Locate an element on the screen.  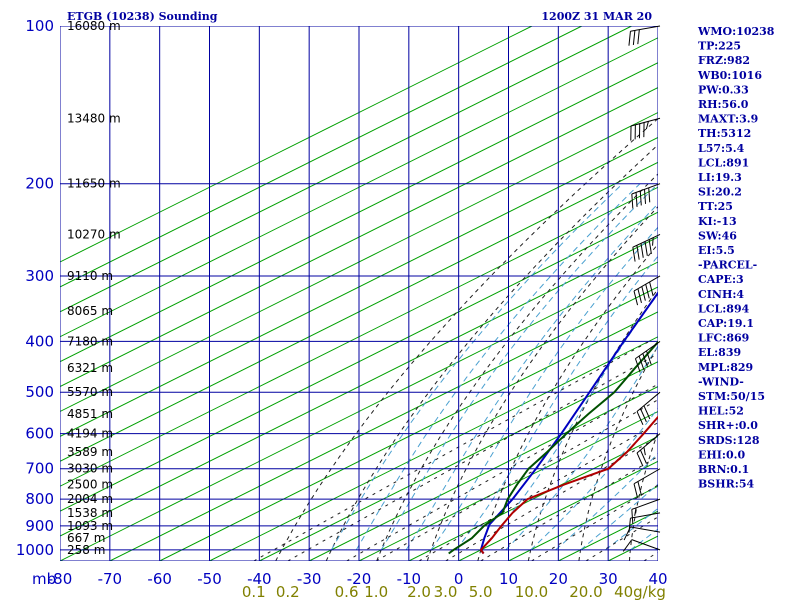
temperature-tick-label: 0 is located at coordinates (459, 579).